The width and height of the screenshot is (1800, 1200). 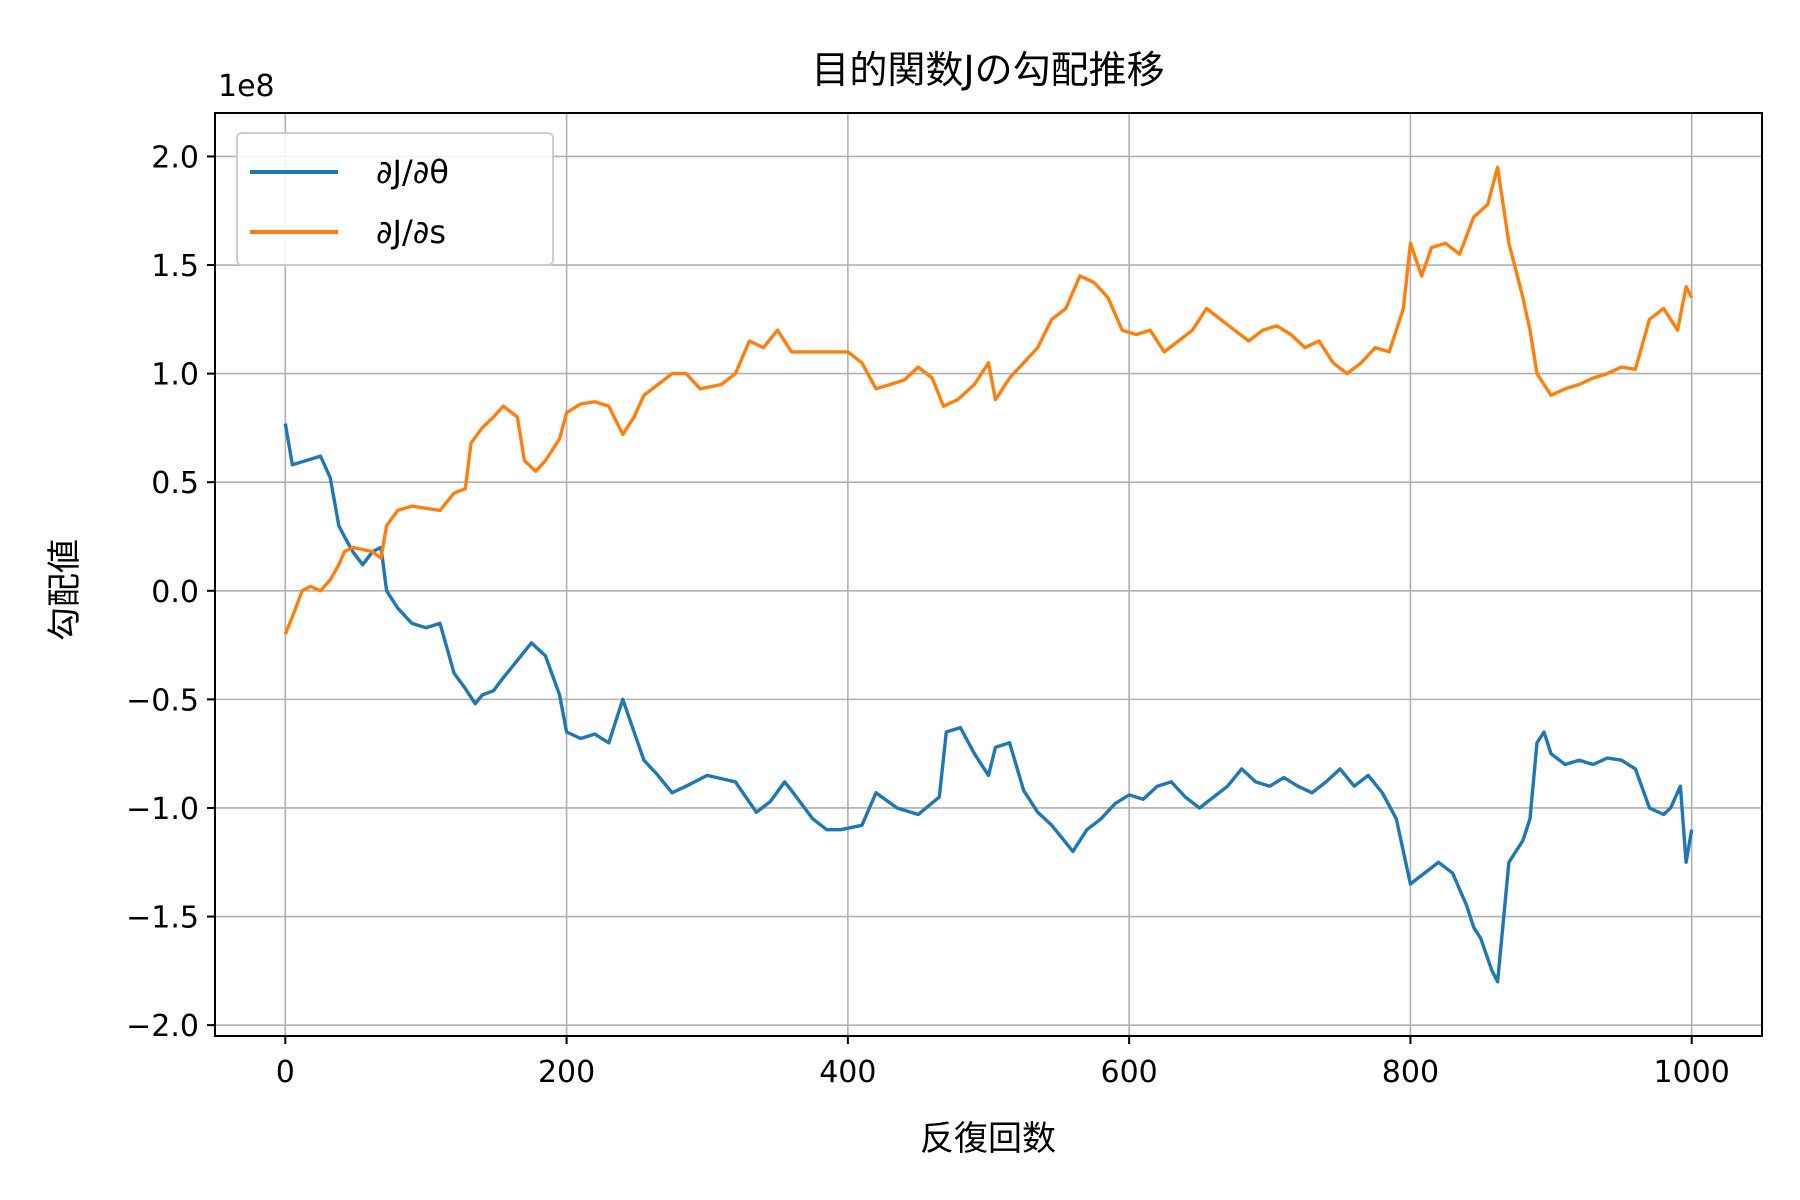 What do you see at coordinates (412, 172) in the screenshot?
I see `legend-label: ∂J/∂θ` at bounding box center [412, 172].